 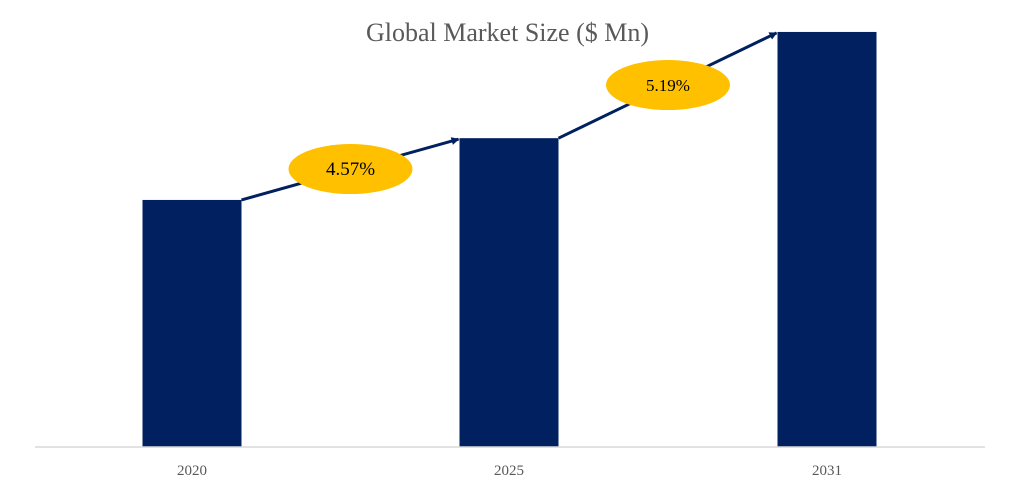 I want to click on x-tick-label-2031: 2031, so click(x=827, y=471).